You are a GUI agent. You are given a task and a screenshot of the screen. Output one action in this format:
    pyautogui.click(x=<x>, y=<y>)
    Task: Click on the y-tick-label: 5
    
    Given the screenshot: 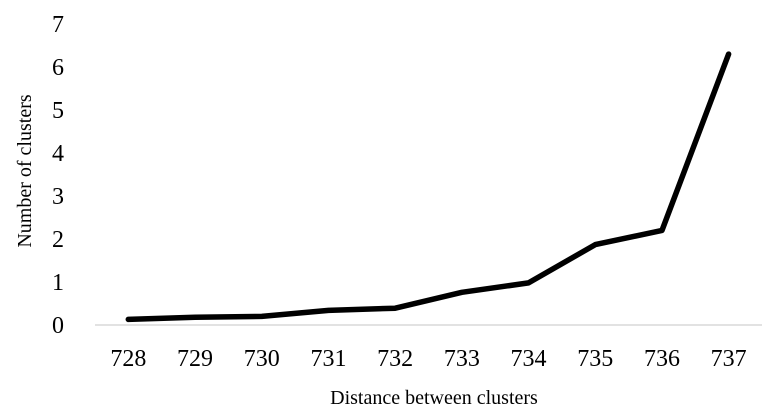 What is the action you would take?
    pyautogui.click(x=58, y=111)
    